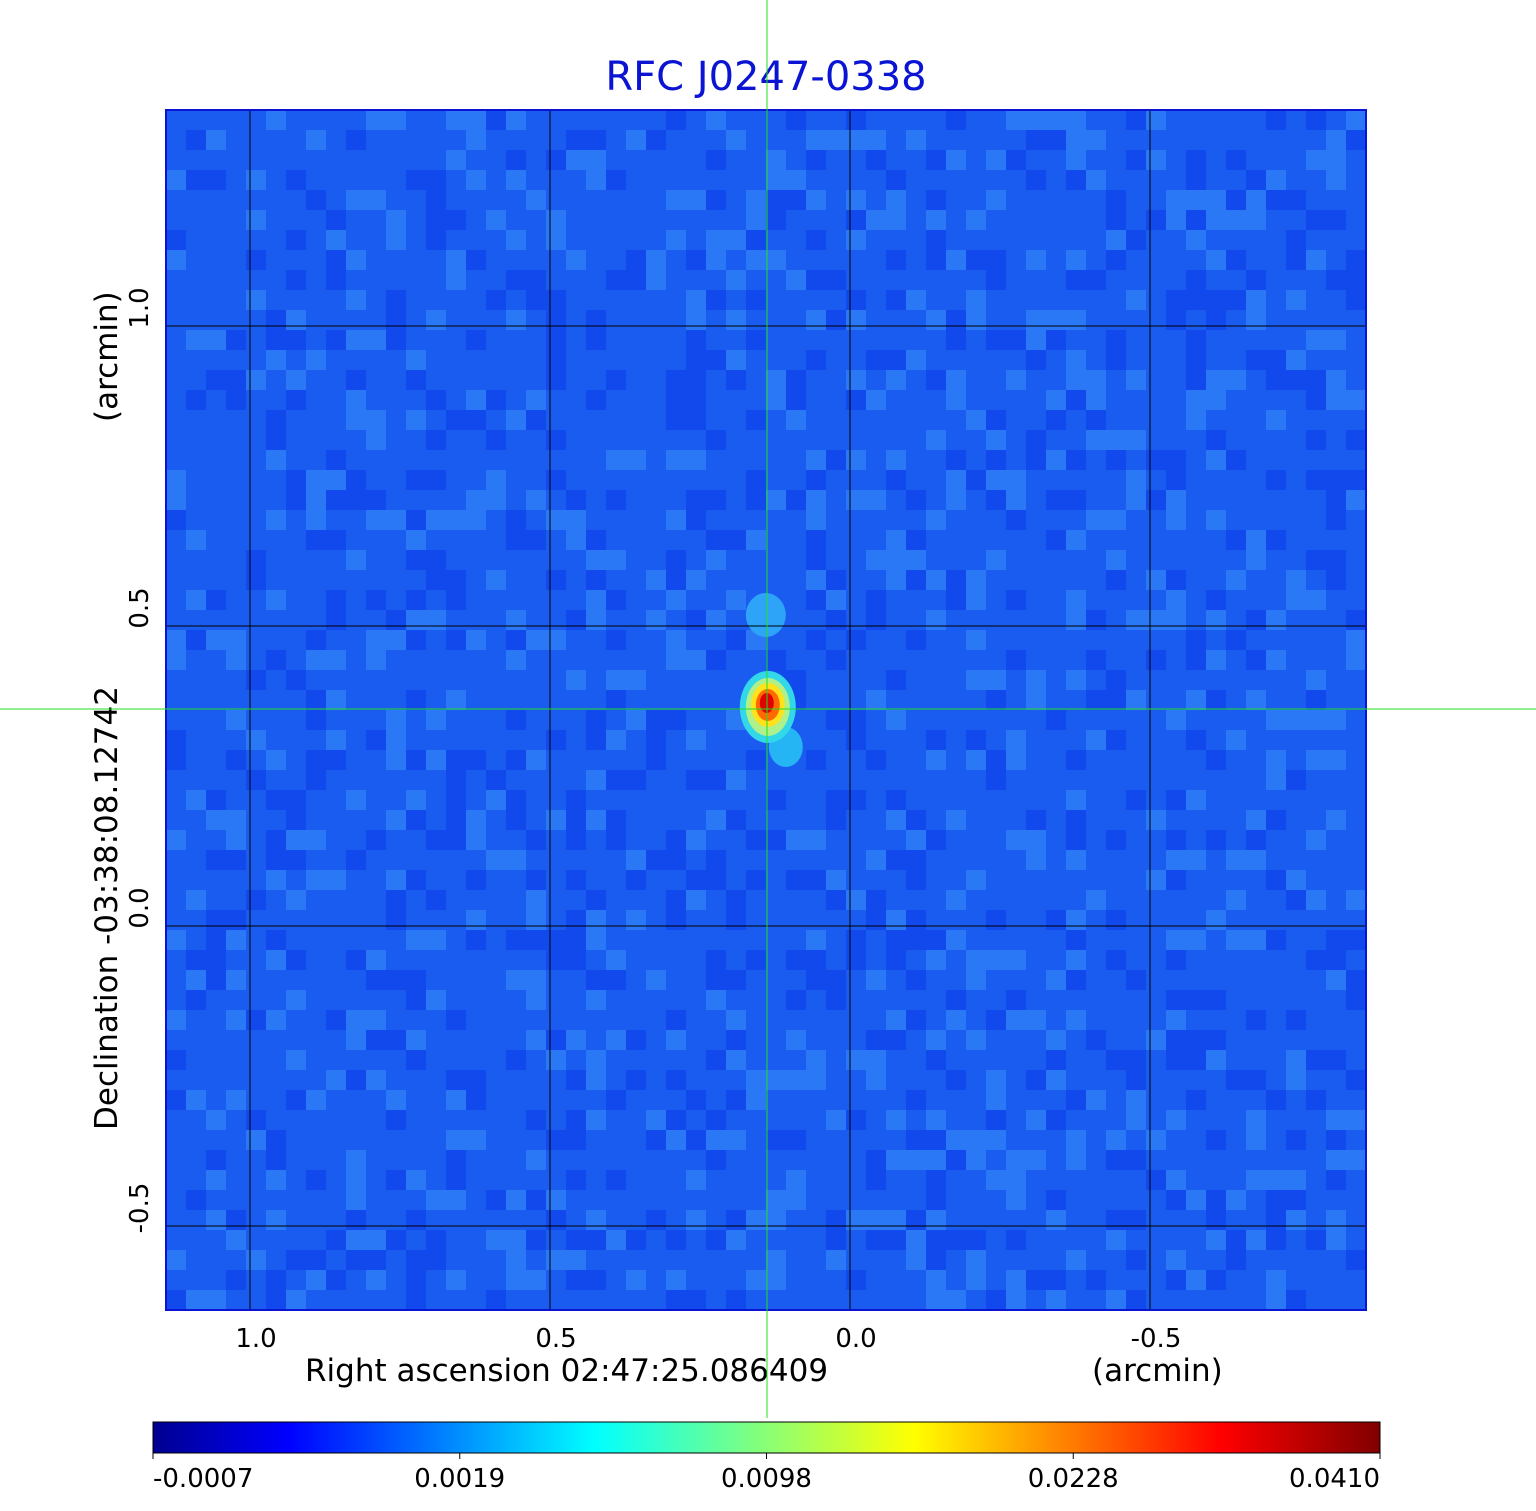 Image resolution: width=1536 pixels, height=1511 pixels. What do you see at coordinates (459, 1479) in the screenshot?
I see `colorbar-tick-label: 0.0019` at bounding box center [459, 1479].